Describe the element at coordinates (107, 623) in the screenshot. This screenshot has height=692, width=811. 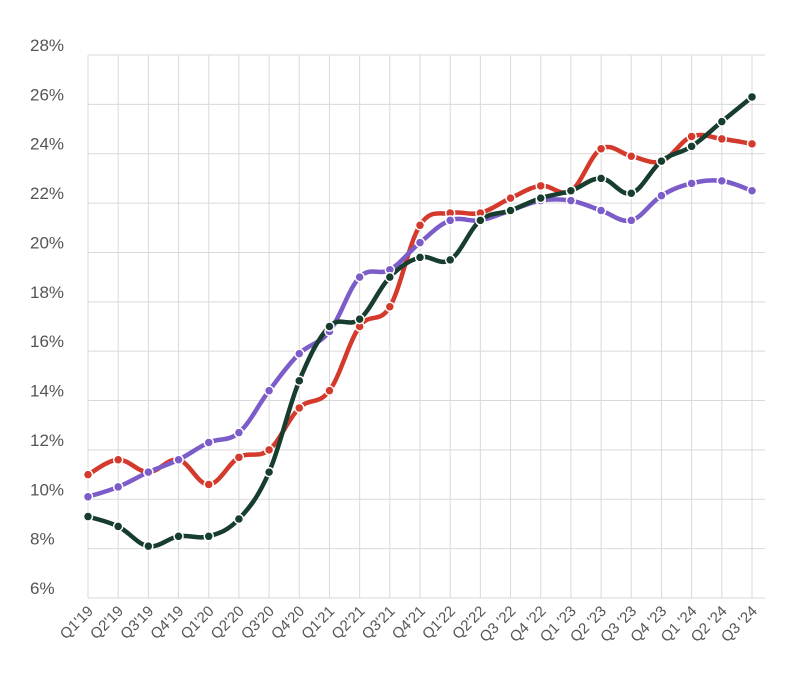
I see `x-tick-label: Q2'19` at that location.